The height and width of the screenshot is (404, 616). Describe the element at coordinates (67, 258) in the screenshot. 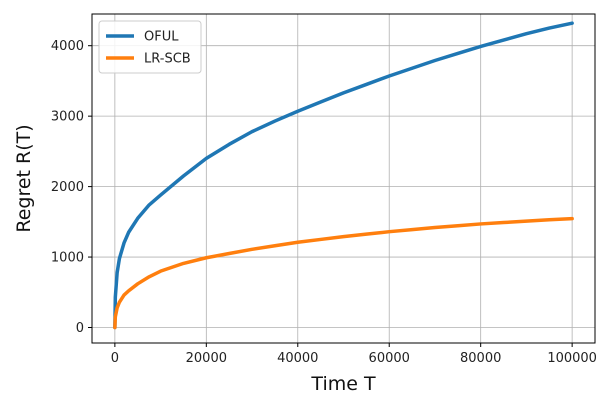

I see `y-tick-label: 1000` at that location.